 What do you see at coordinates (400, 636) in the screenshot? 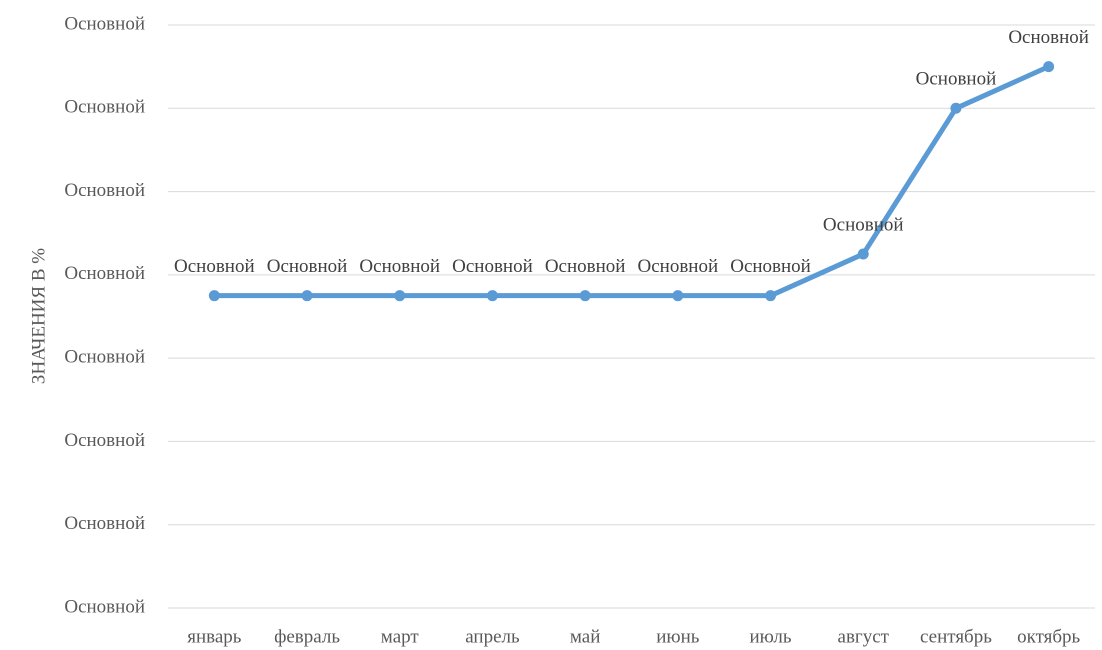
I see `x-tick-label: март` at bounding box center [400, 636].